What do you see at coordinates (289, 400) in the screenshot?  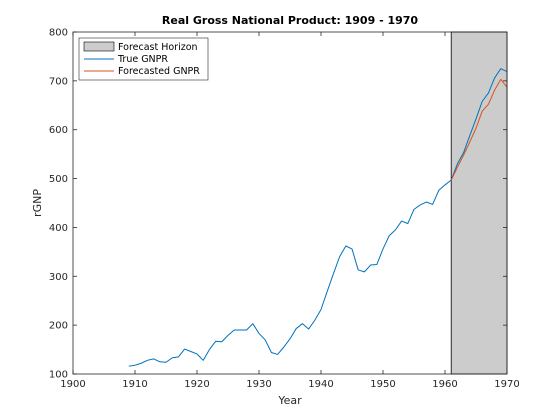 I see `x-axis-label: Year` at bounding box center [289, 400].